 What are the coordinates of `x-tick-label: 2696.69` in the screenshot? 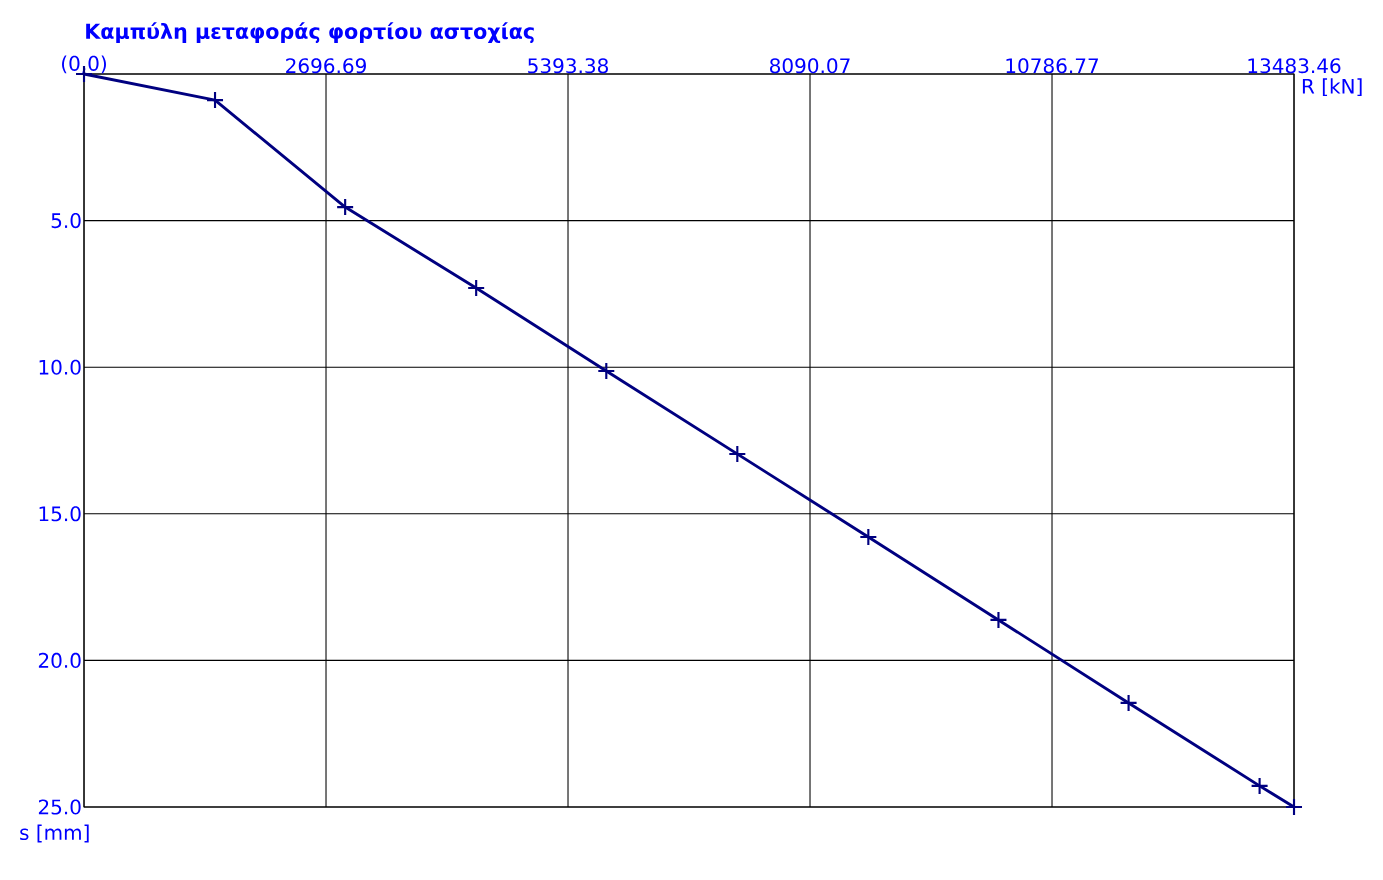 It's located at (326, 66).